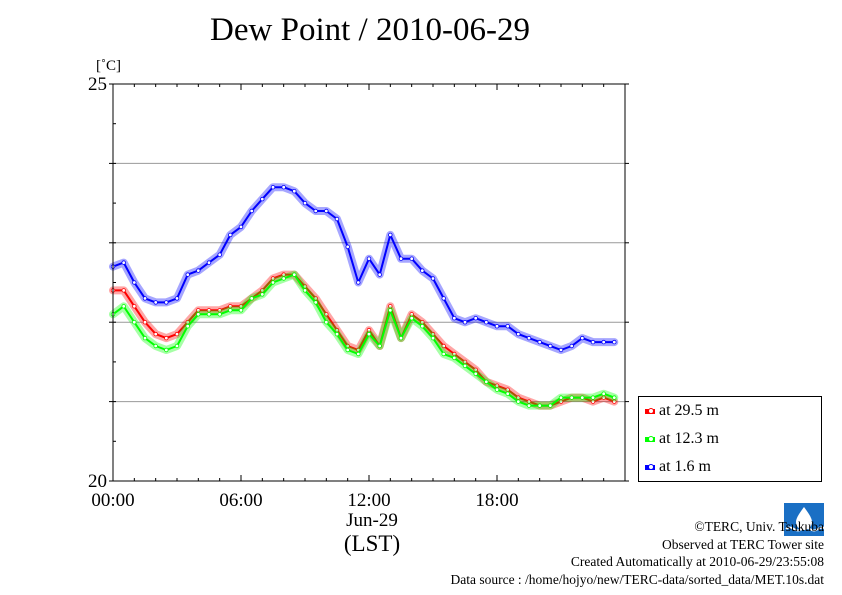 This screenshot has height=595, width=842. I want to click on y-tick-label: 20, so click(97, 481).